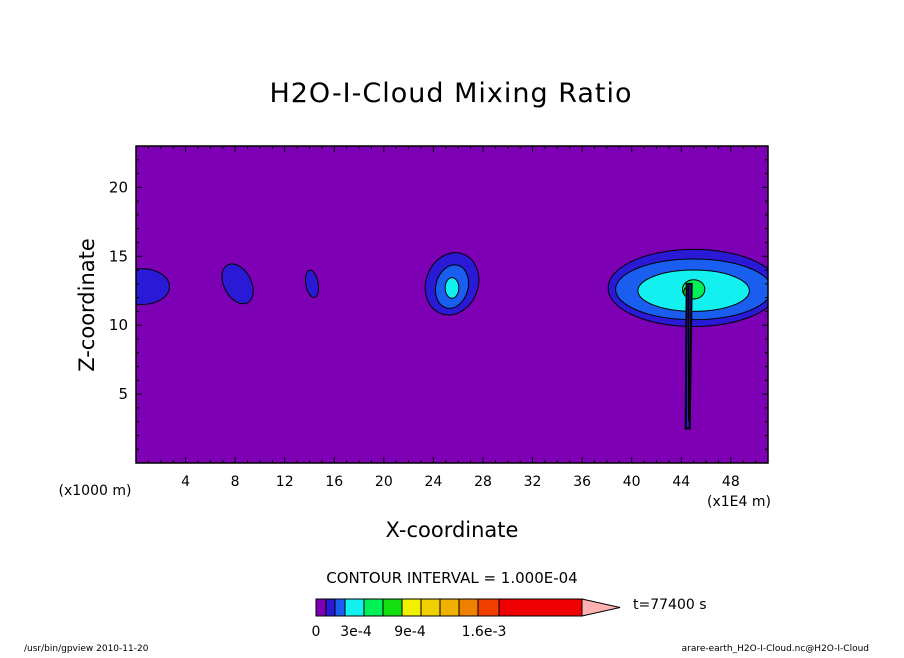 Image resolution: width=904 pixels, height=658 pixels. Describe the element at coordinates (775, 649) in the screenshot. I see `footer-right: arare-earth_H2O-I-Cloud.nc@H2O-I-Cloud` at that location.